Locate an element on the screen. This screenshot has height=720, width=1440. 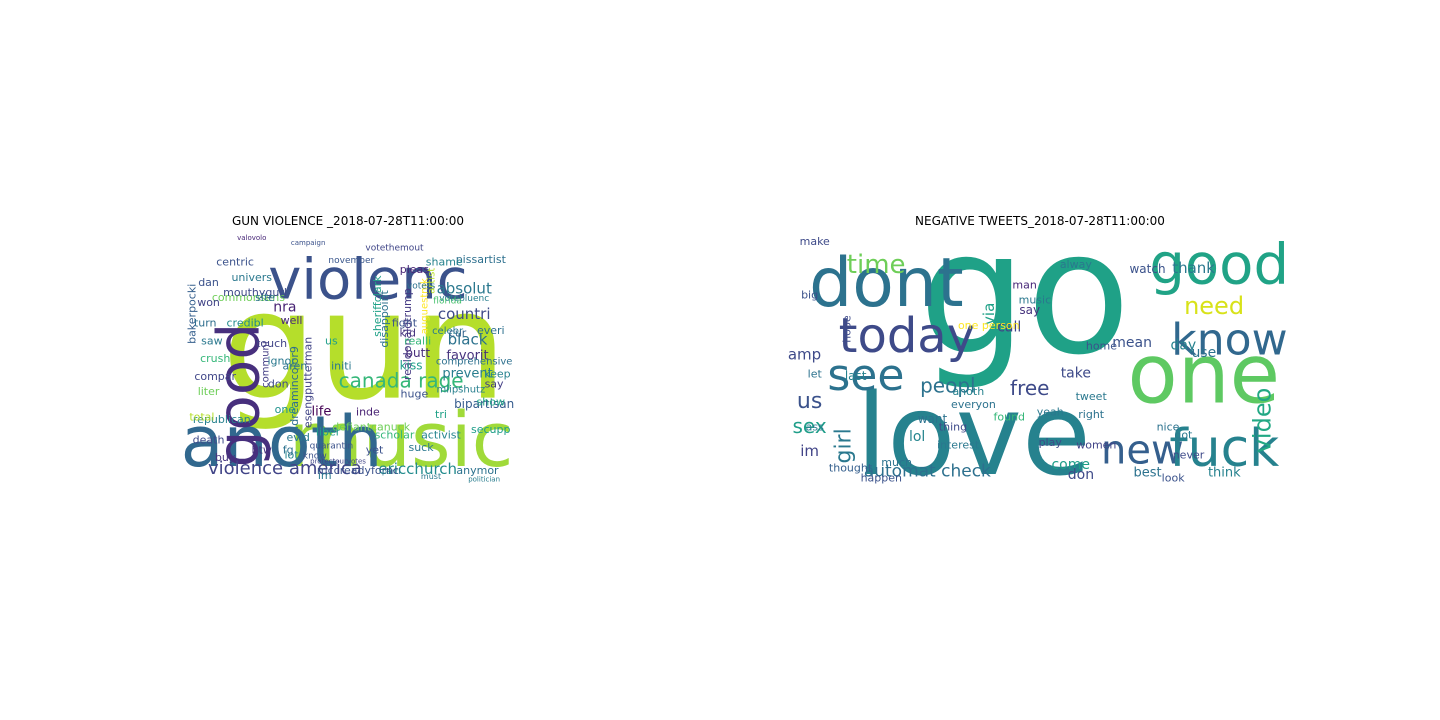
word-look: look is located at coordinates (1174, 477).